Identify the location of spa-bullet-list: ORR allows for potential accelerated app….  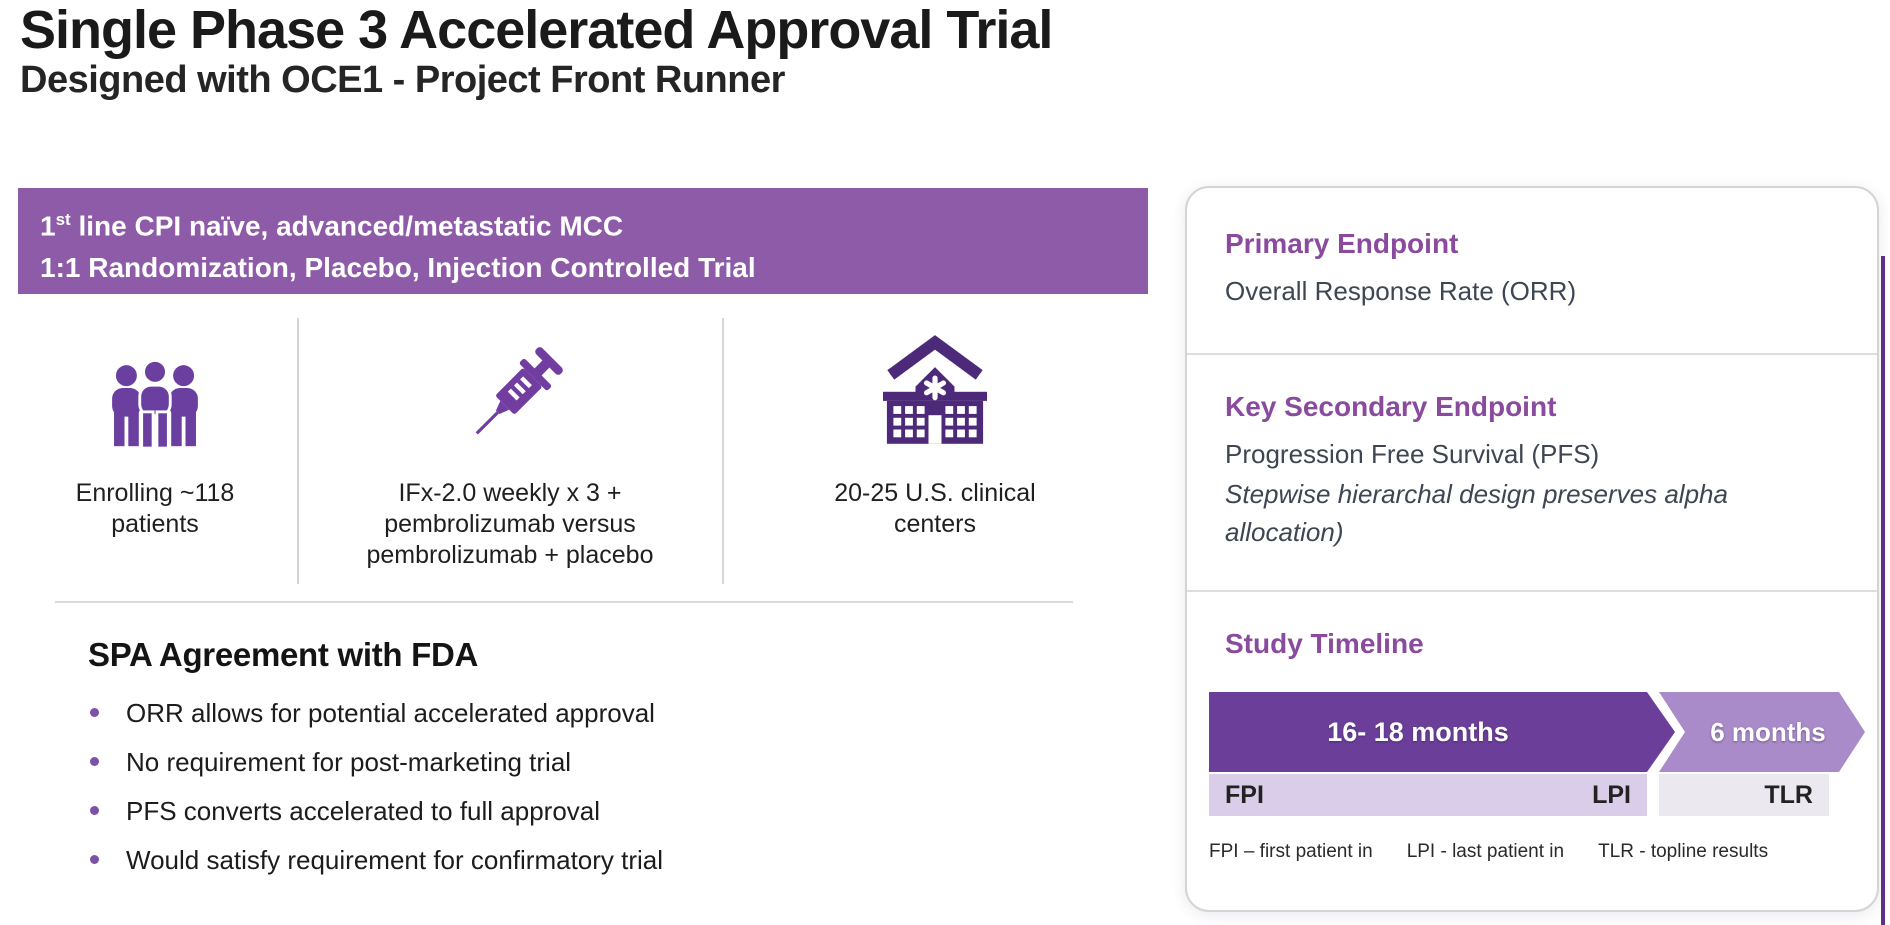
(375, 796).